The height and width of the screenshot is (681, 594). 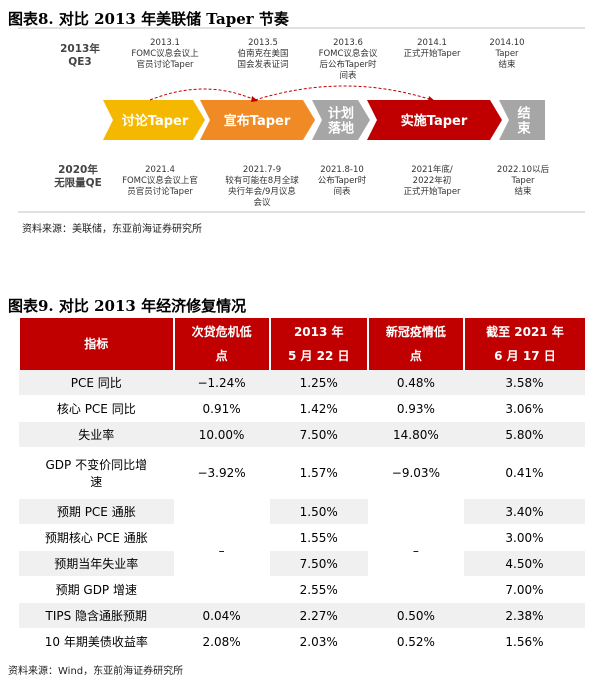 I want to click on row: 失业率 10.00% 7.50% 14.80% 5.80%, so click(x=302, y=434).